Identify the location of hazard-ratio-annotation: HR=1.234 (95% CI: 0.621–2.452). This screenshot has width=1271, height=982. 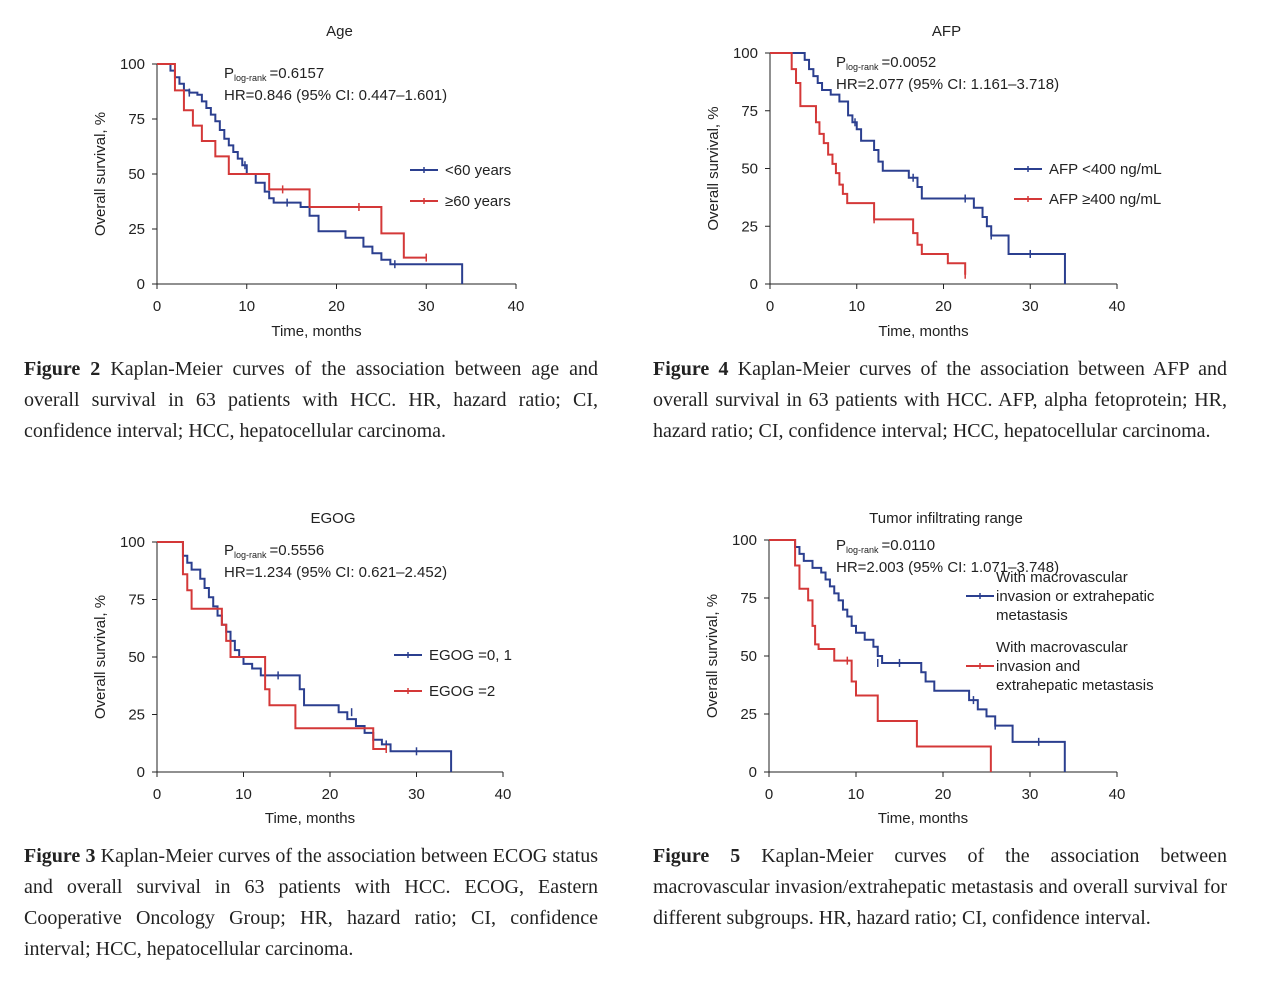
(335, 572).